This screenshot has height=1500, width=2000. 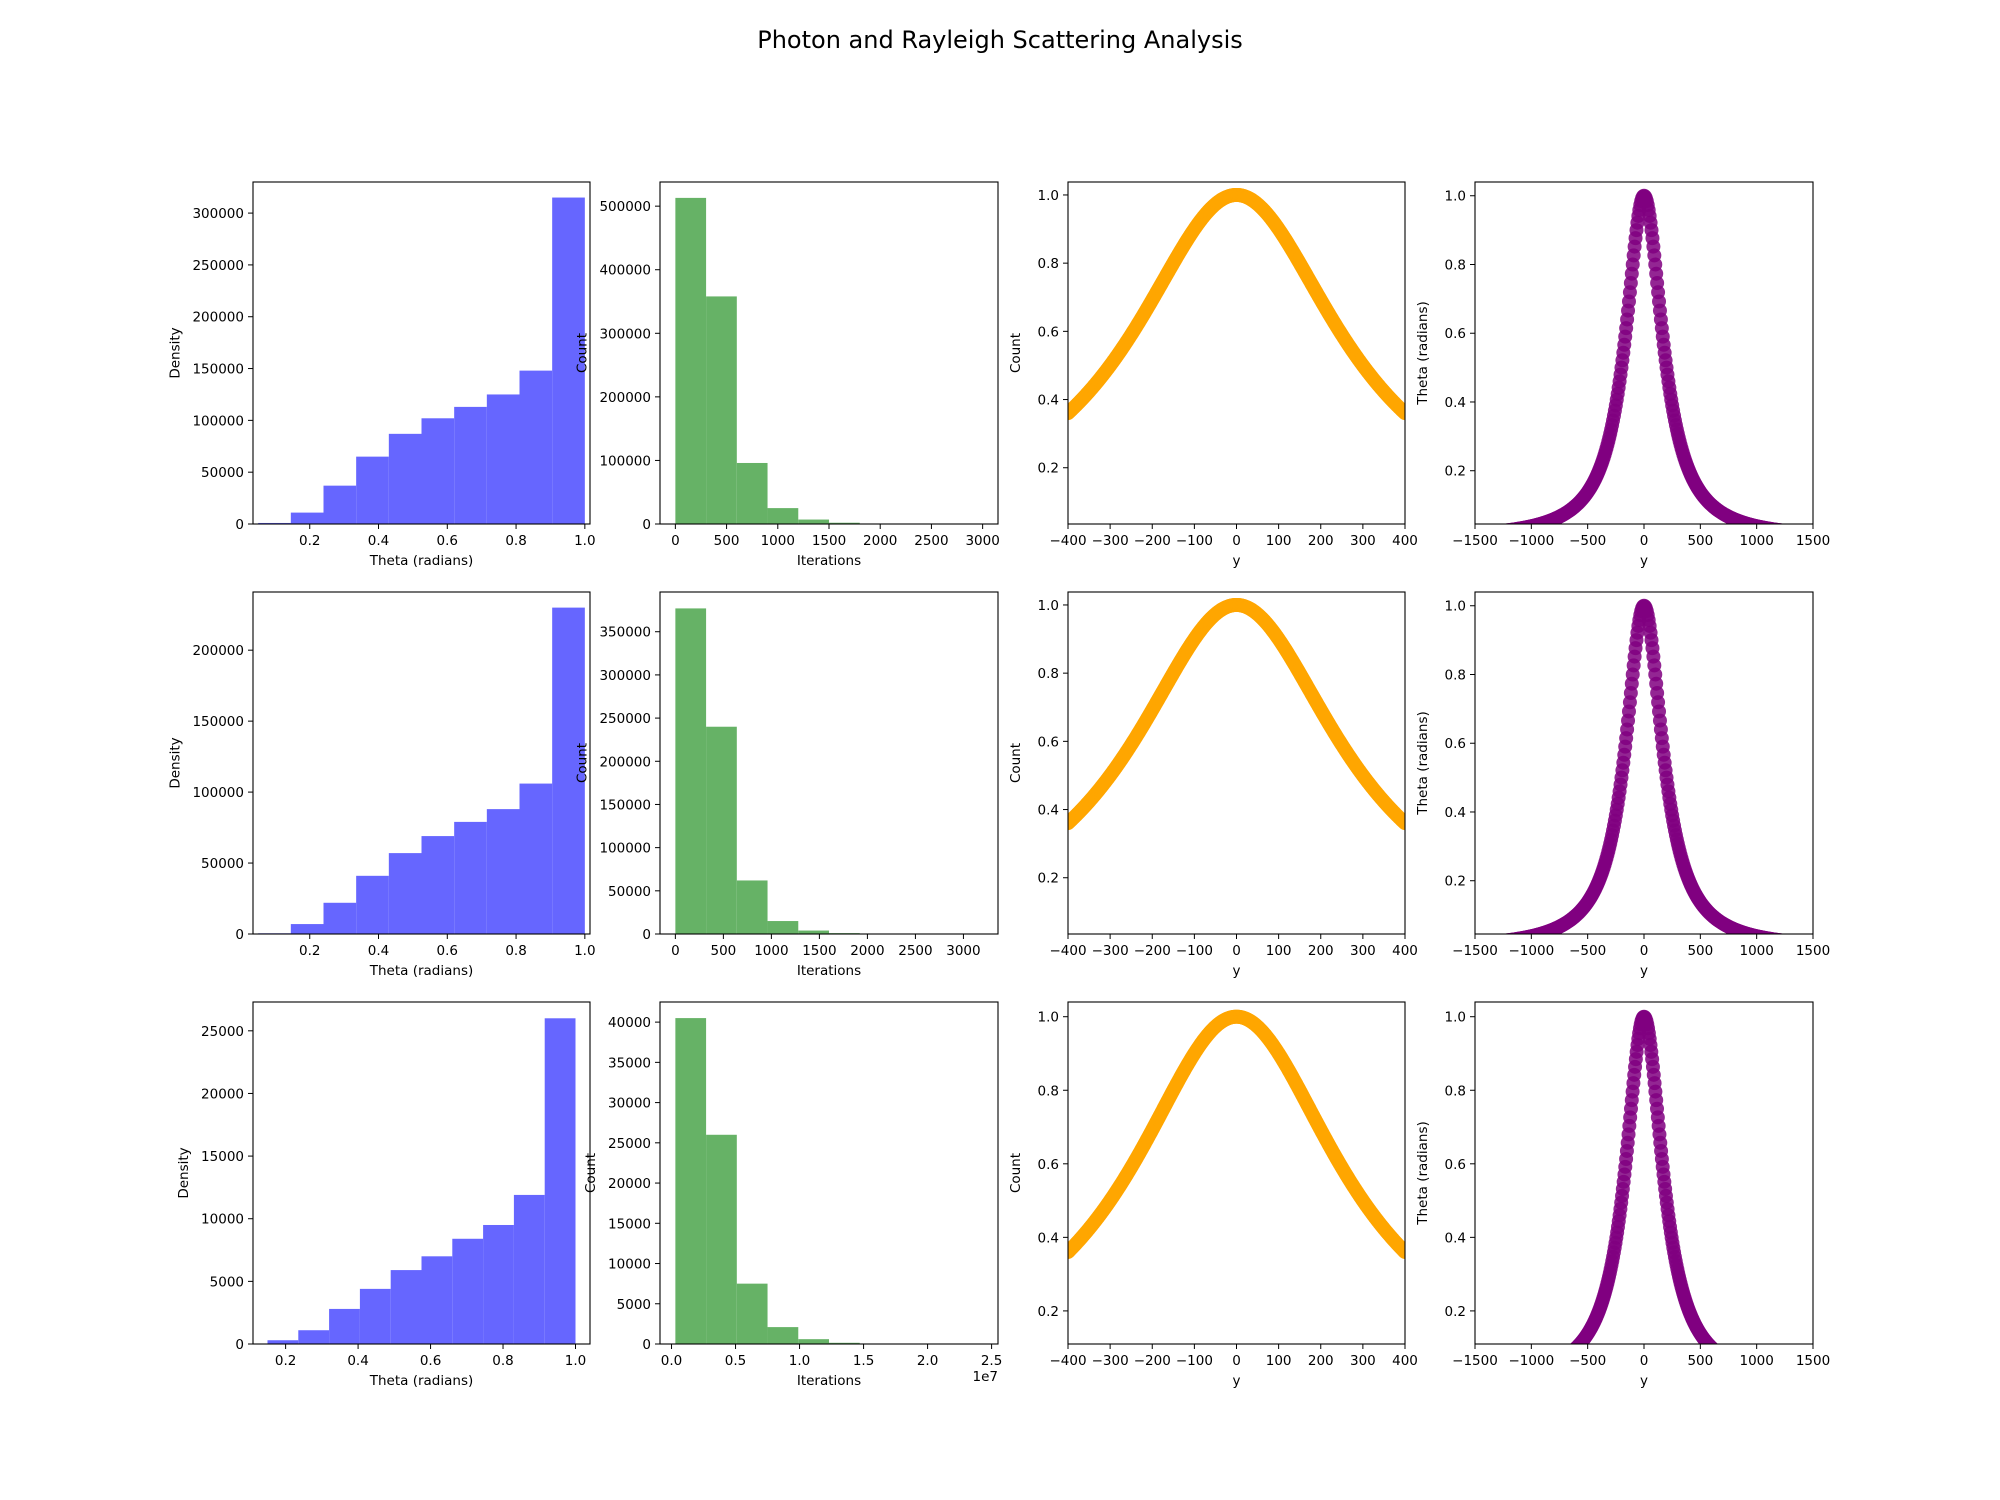 I want to click on x-tick-label: 2.0, so click(x=927, y=1361).